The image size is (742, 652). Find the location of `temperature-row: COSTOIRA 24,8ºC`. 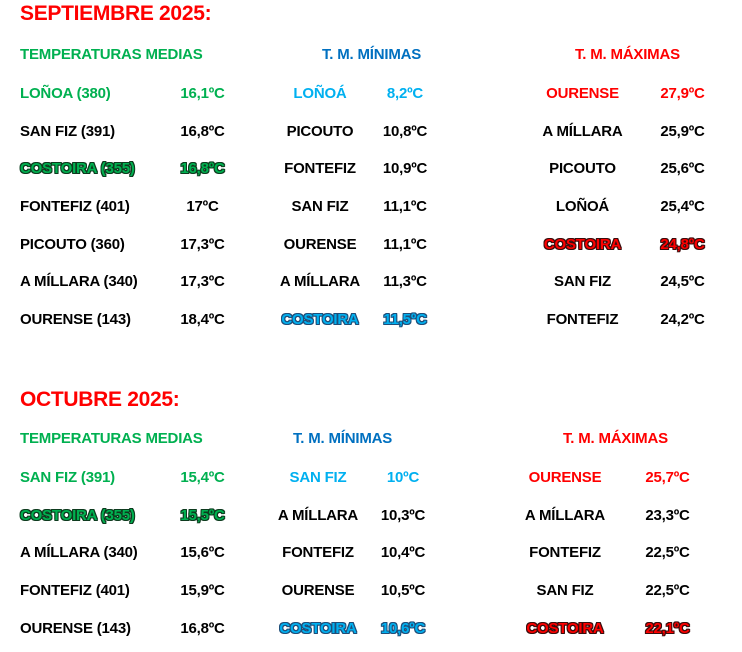

temperature-row: COSTOIRA 24,8ºC is located at coordinates (625, 254).